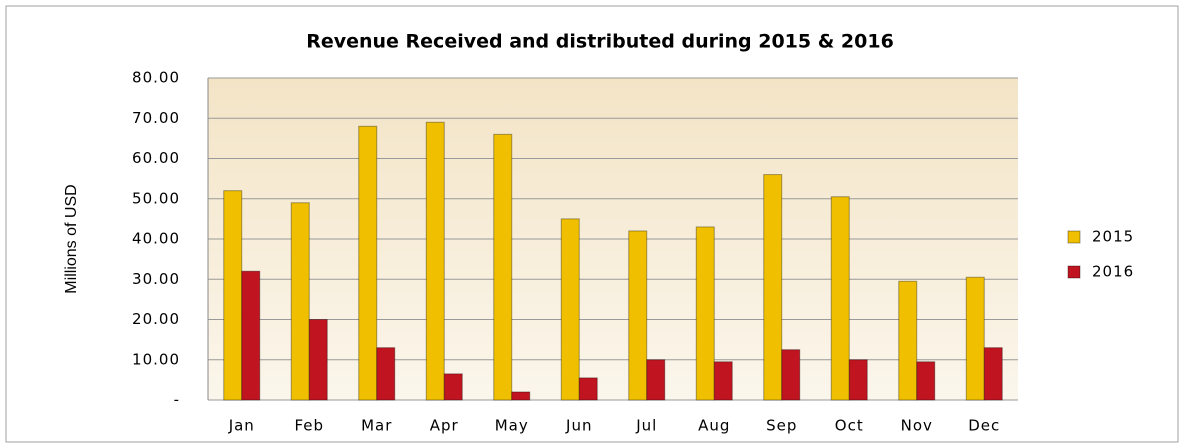 The image size is (1186, 448). Describe the element at coordinates (376, 426) in the screenshot. I see `x-tick-label: Mar` at that location.